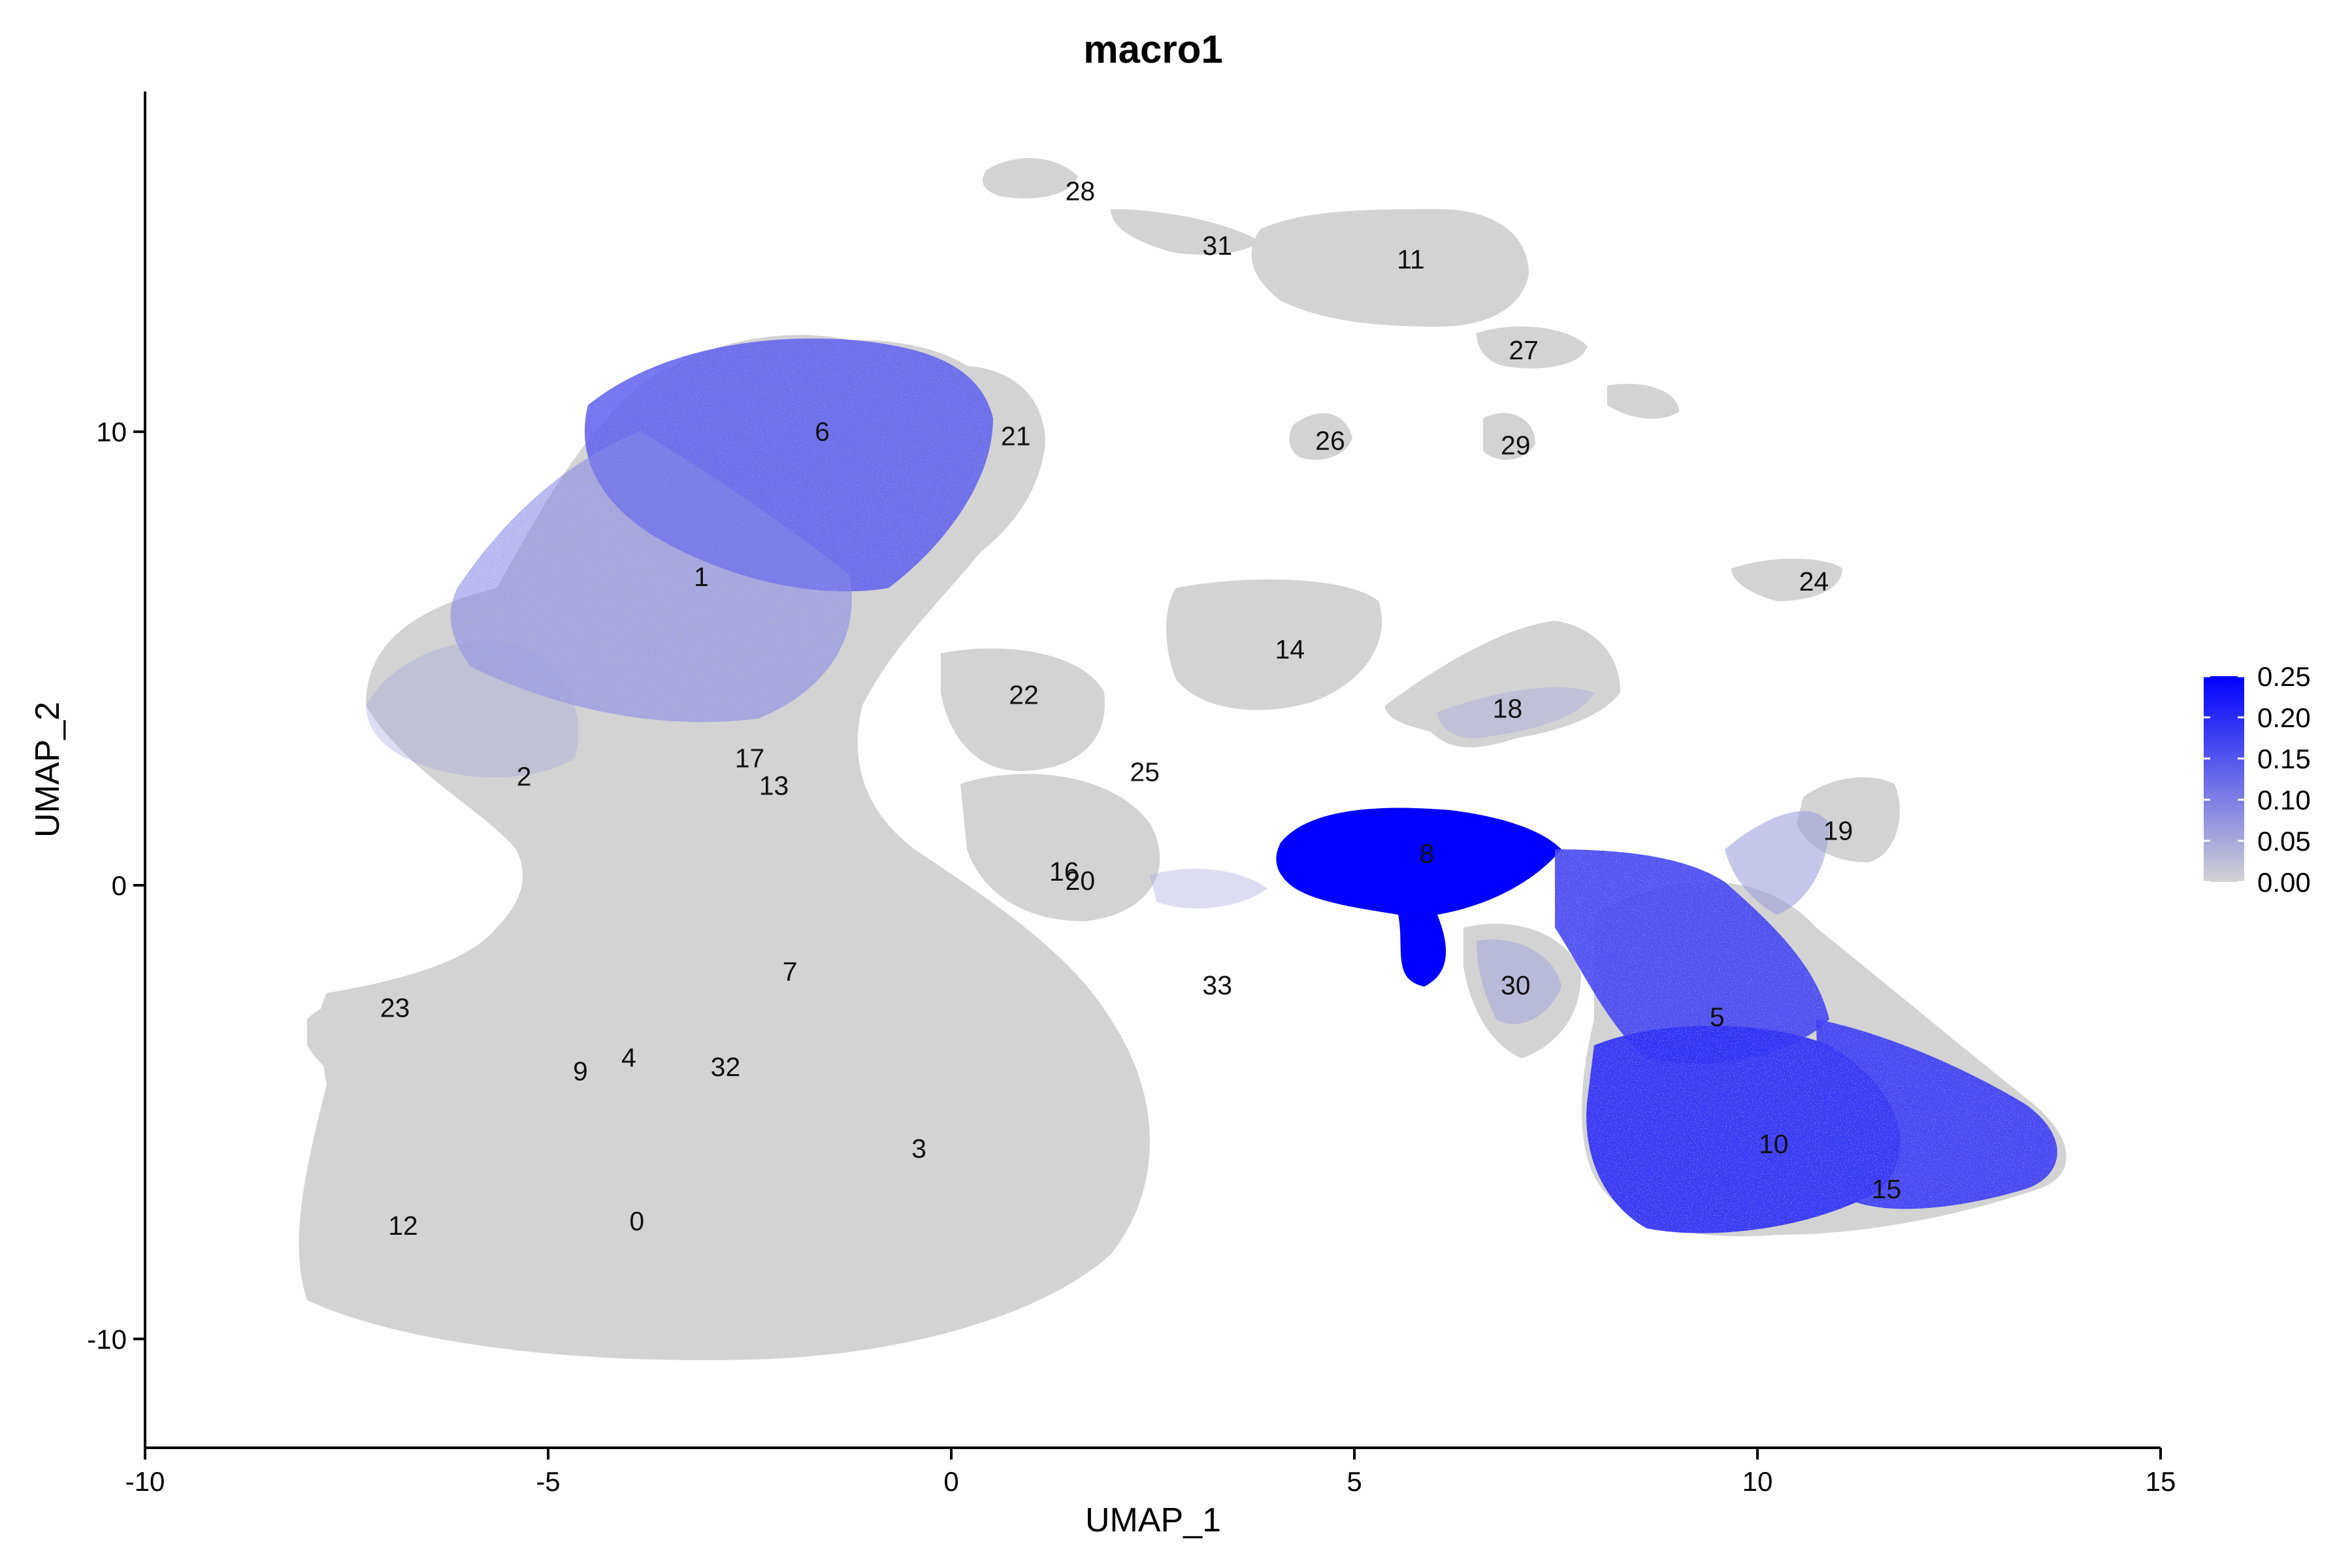 This screenshot has height=1568, width=2352. What do you see at coordinates (1153, 1520) in the screenshot?
I see `x-axis-title: UMAP_1` at bounding box center [1153, 1520].